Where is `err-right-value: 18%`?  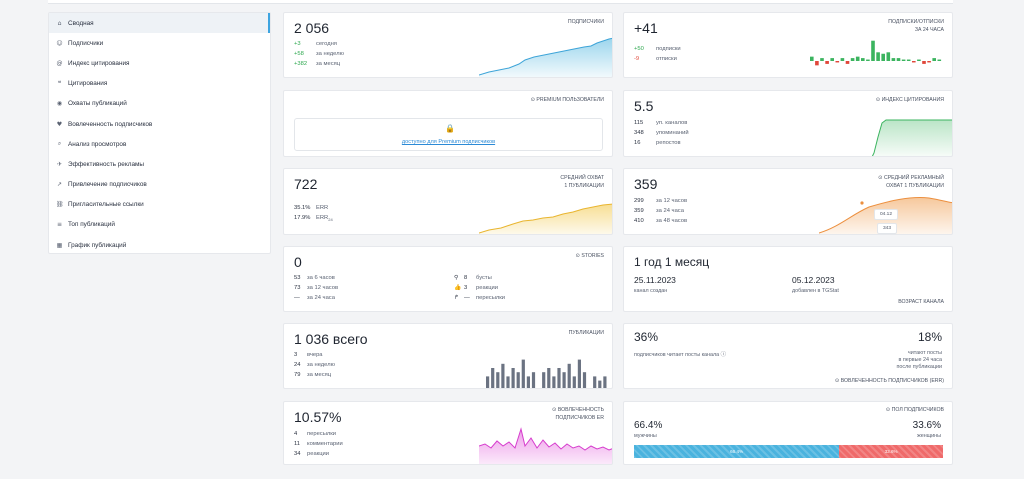
err-right-value: 18% is located at coordinates (929, 337).